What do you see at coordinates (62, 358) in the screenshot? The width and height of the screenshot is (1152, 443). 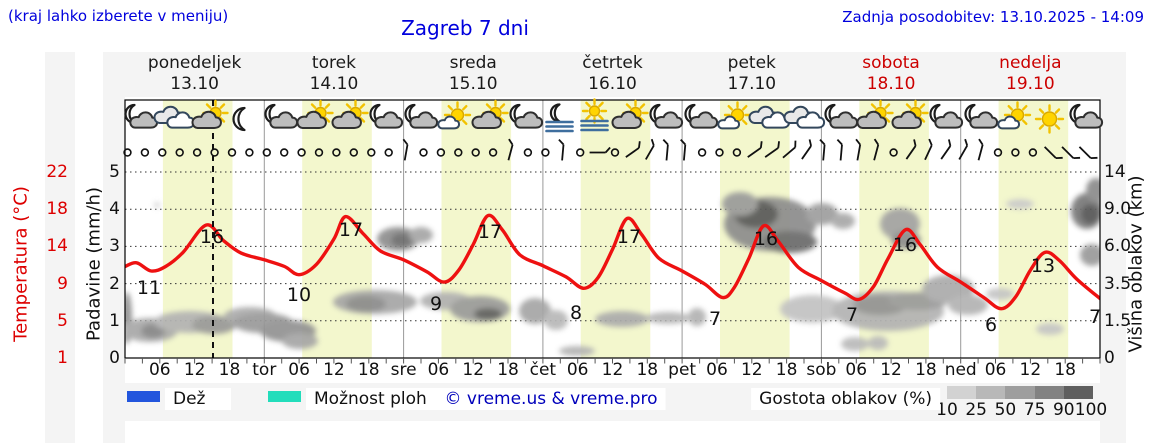 I see `temp-tick: 1` at bounding box center [62, 358].